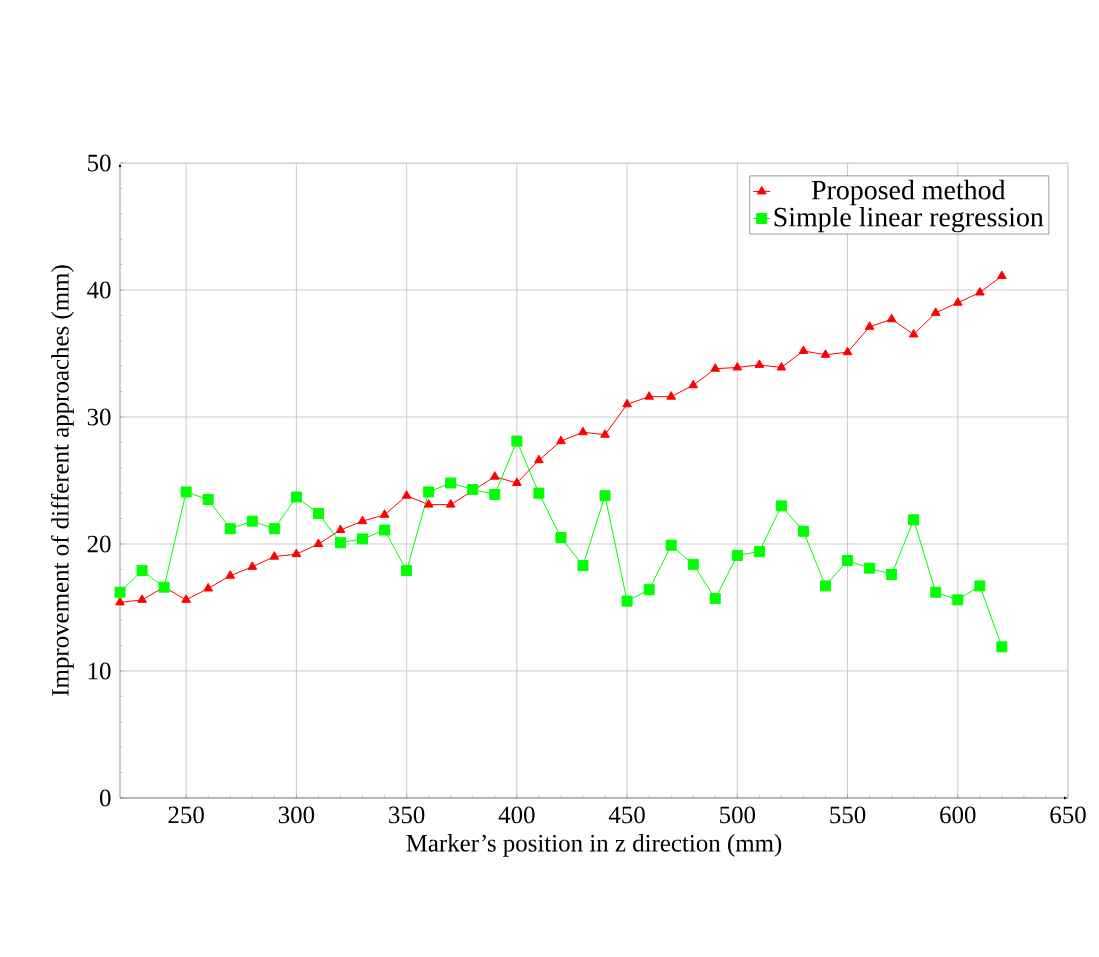 This screenshot has height=957, width=1099. Describe the element at coordinates (99, 290) in the screenshot. I see `y-tick-label: 40` at that location.